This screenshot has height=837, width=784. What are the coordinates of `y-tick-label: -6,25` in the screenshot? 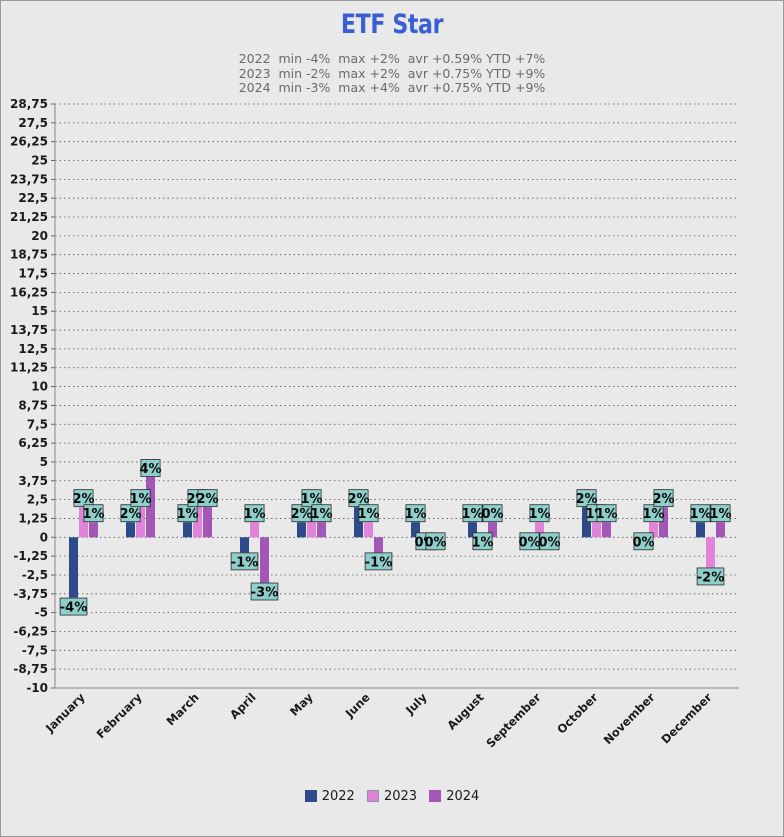 It's located at (30, 631).